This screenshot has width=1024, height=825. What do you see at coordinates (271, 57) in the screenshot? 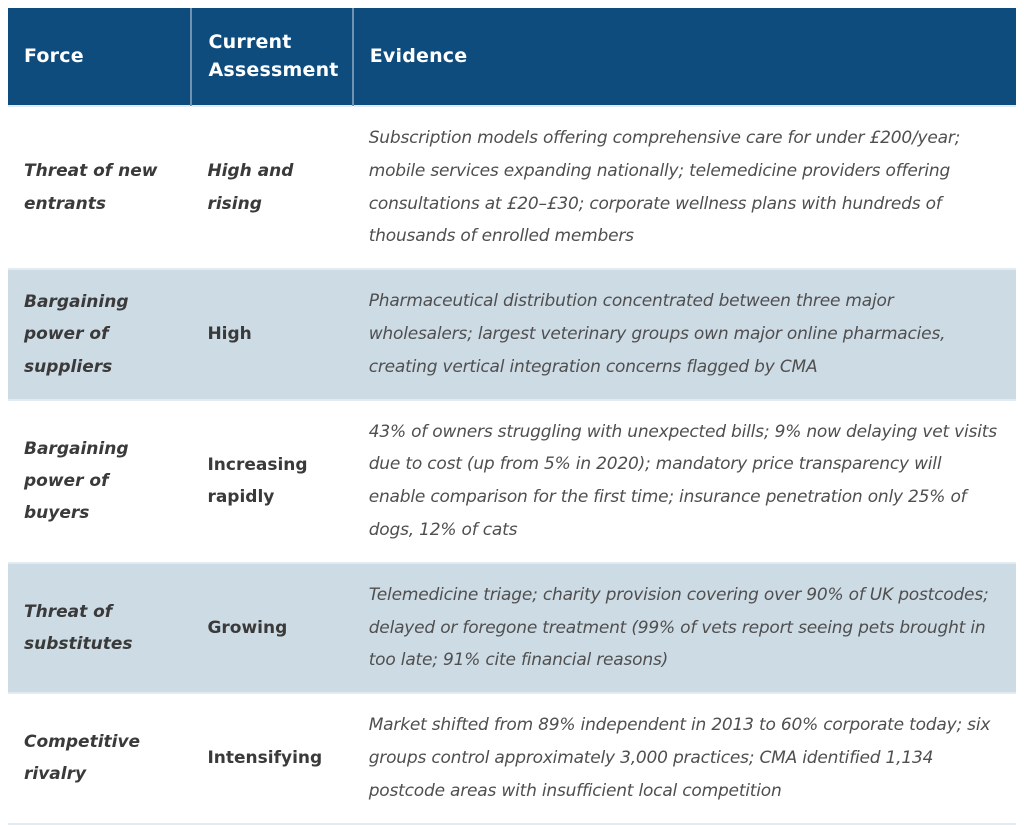
I see `column-header-assessment: Current Assessment` at bounding box center [271, 57].